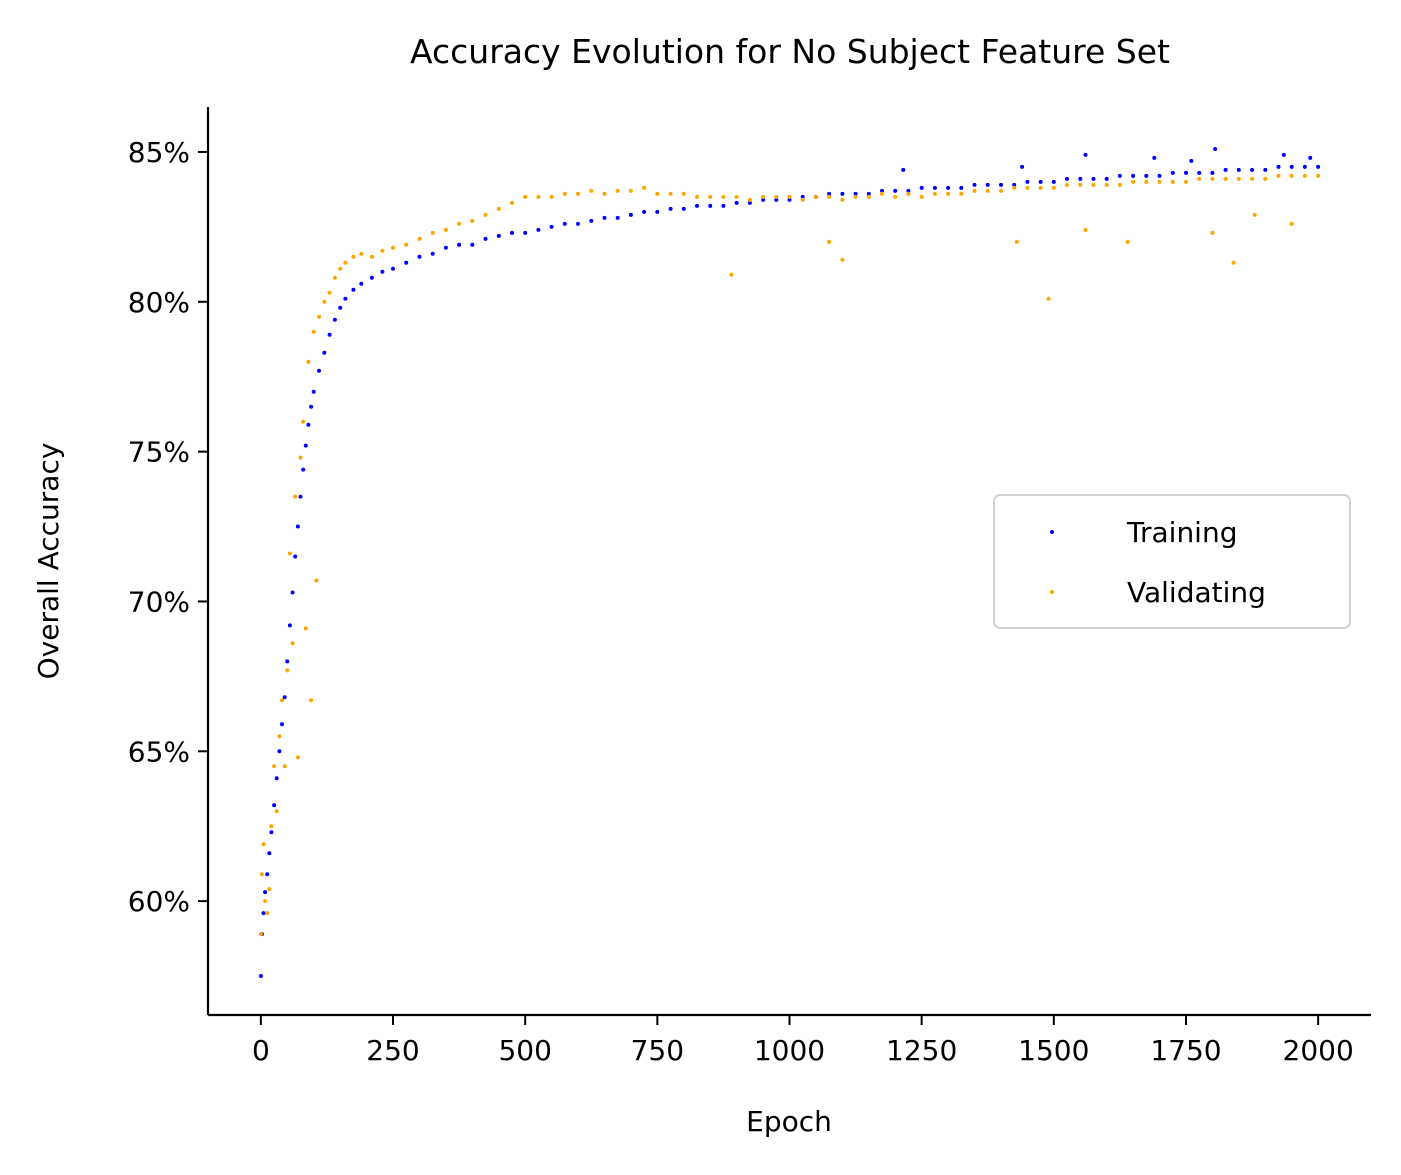  I want to click on y-tick-label: 75%, so click(159, 452).